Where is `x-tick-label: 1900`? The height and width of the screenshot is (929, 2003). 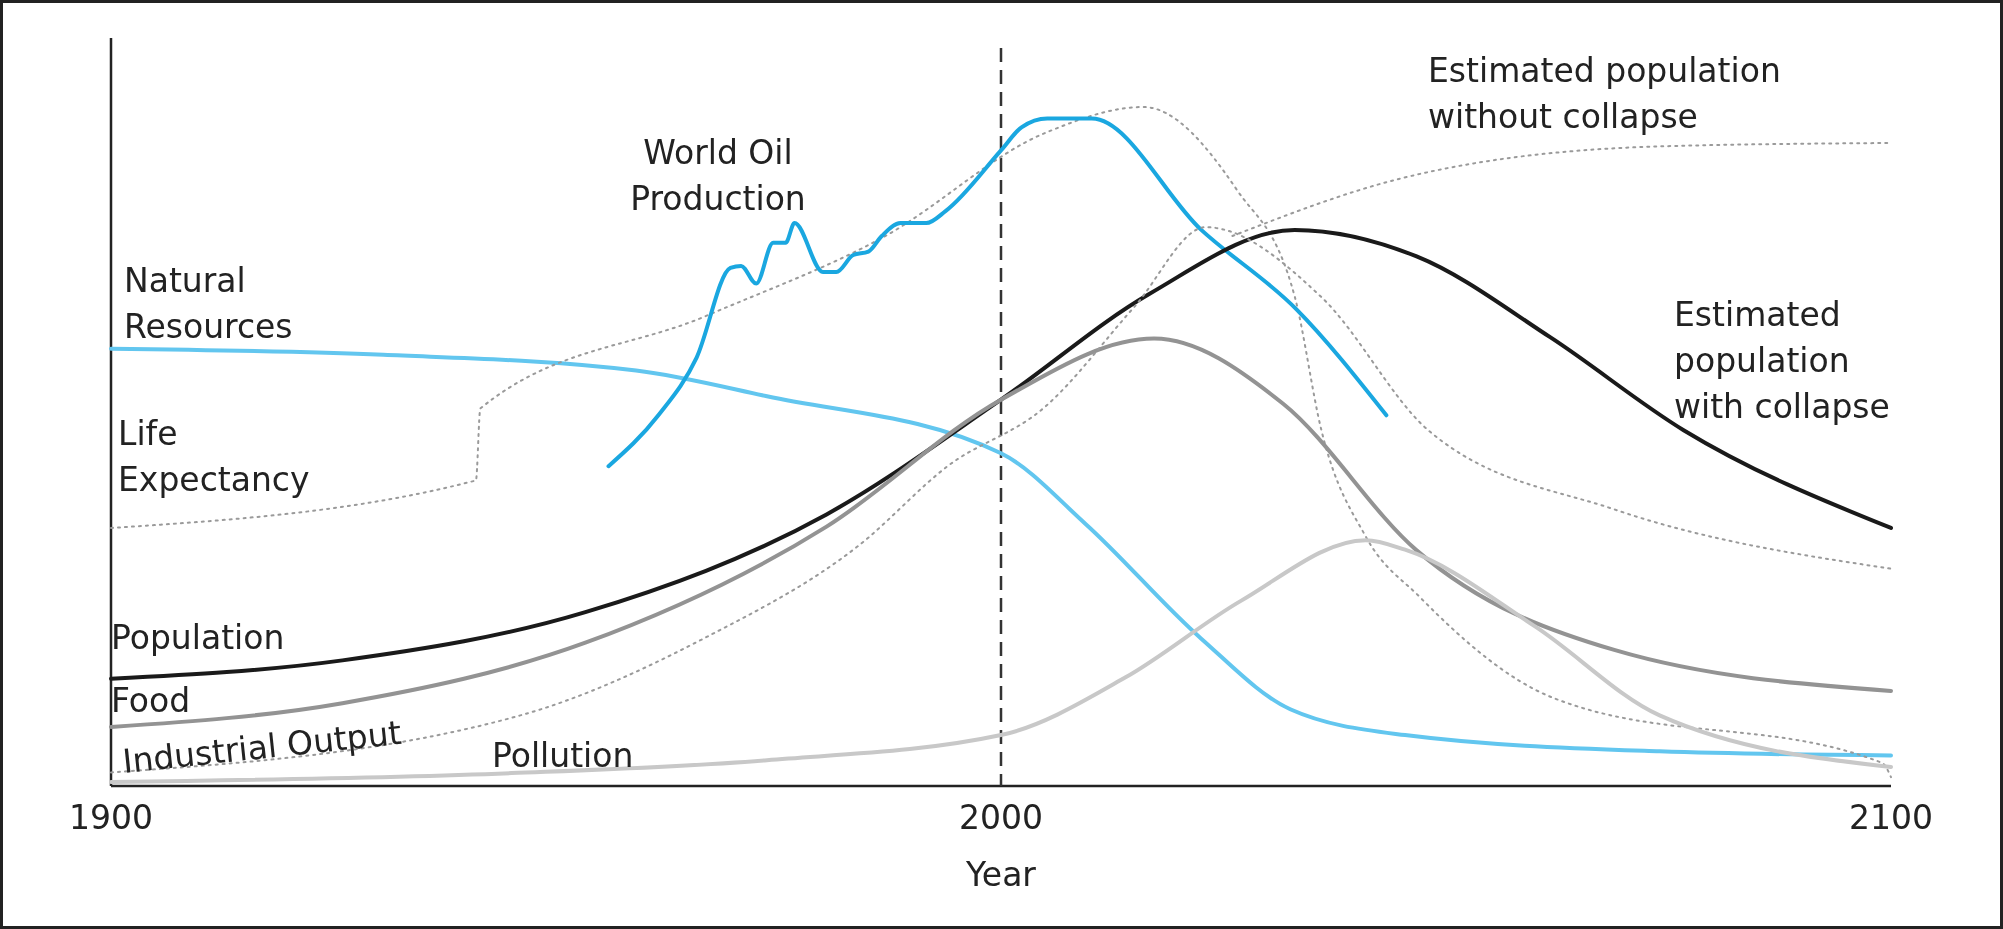 x-tick-label: 1900 is located at coordinates (111, 817).